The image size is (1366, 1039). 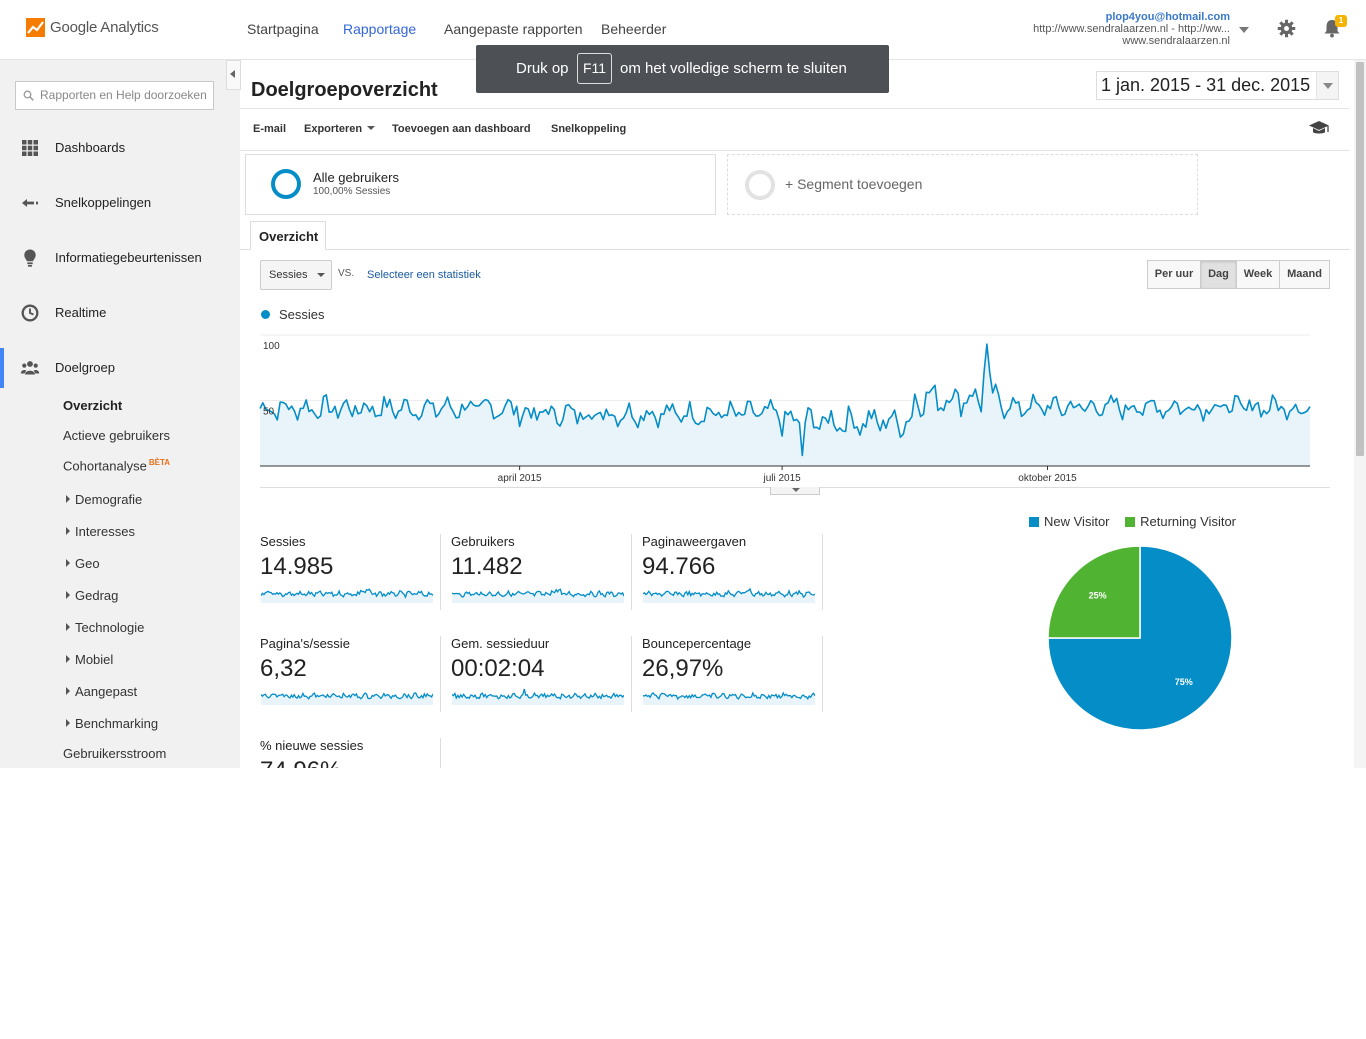 What do you see at coordinates (785, 400) in the screenshot?
I see `sessions-line` at bounding box center [785, 400].